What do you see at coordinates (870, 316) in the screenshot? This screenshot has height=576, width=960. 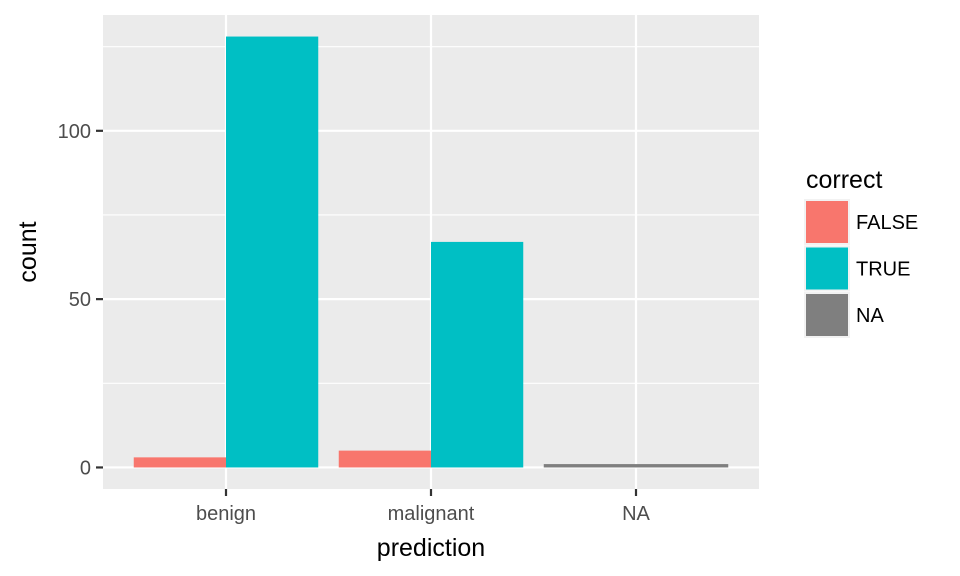 I see `legend-label-na: NA` at bounding box center [870, 316].